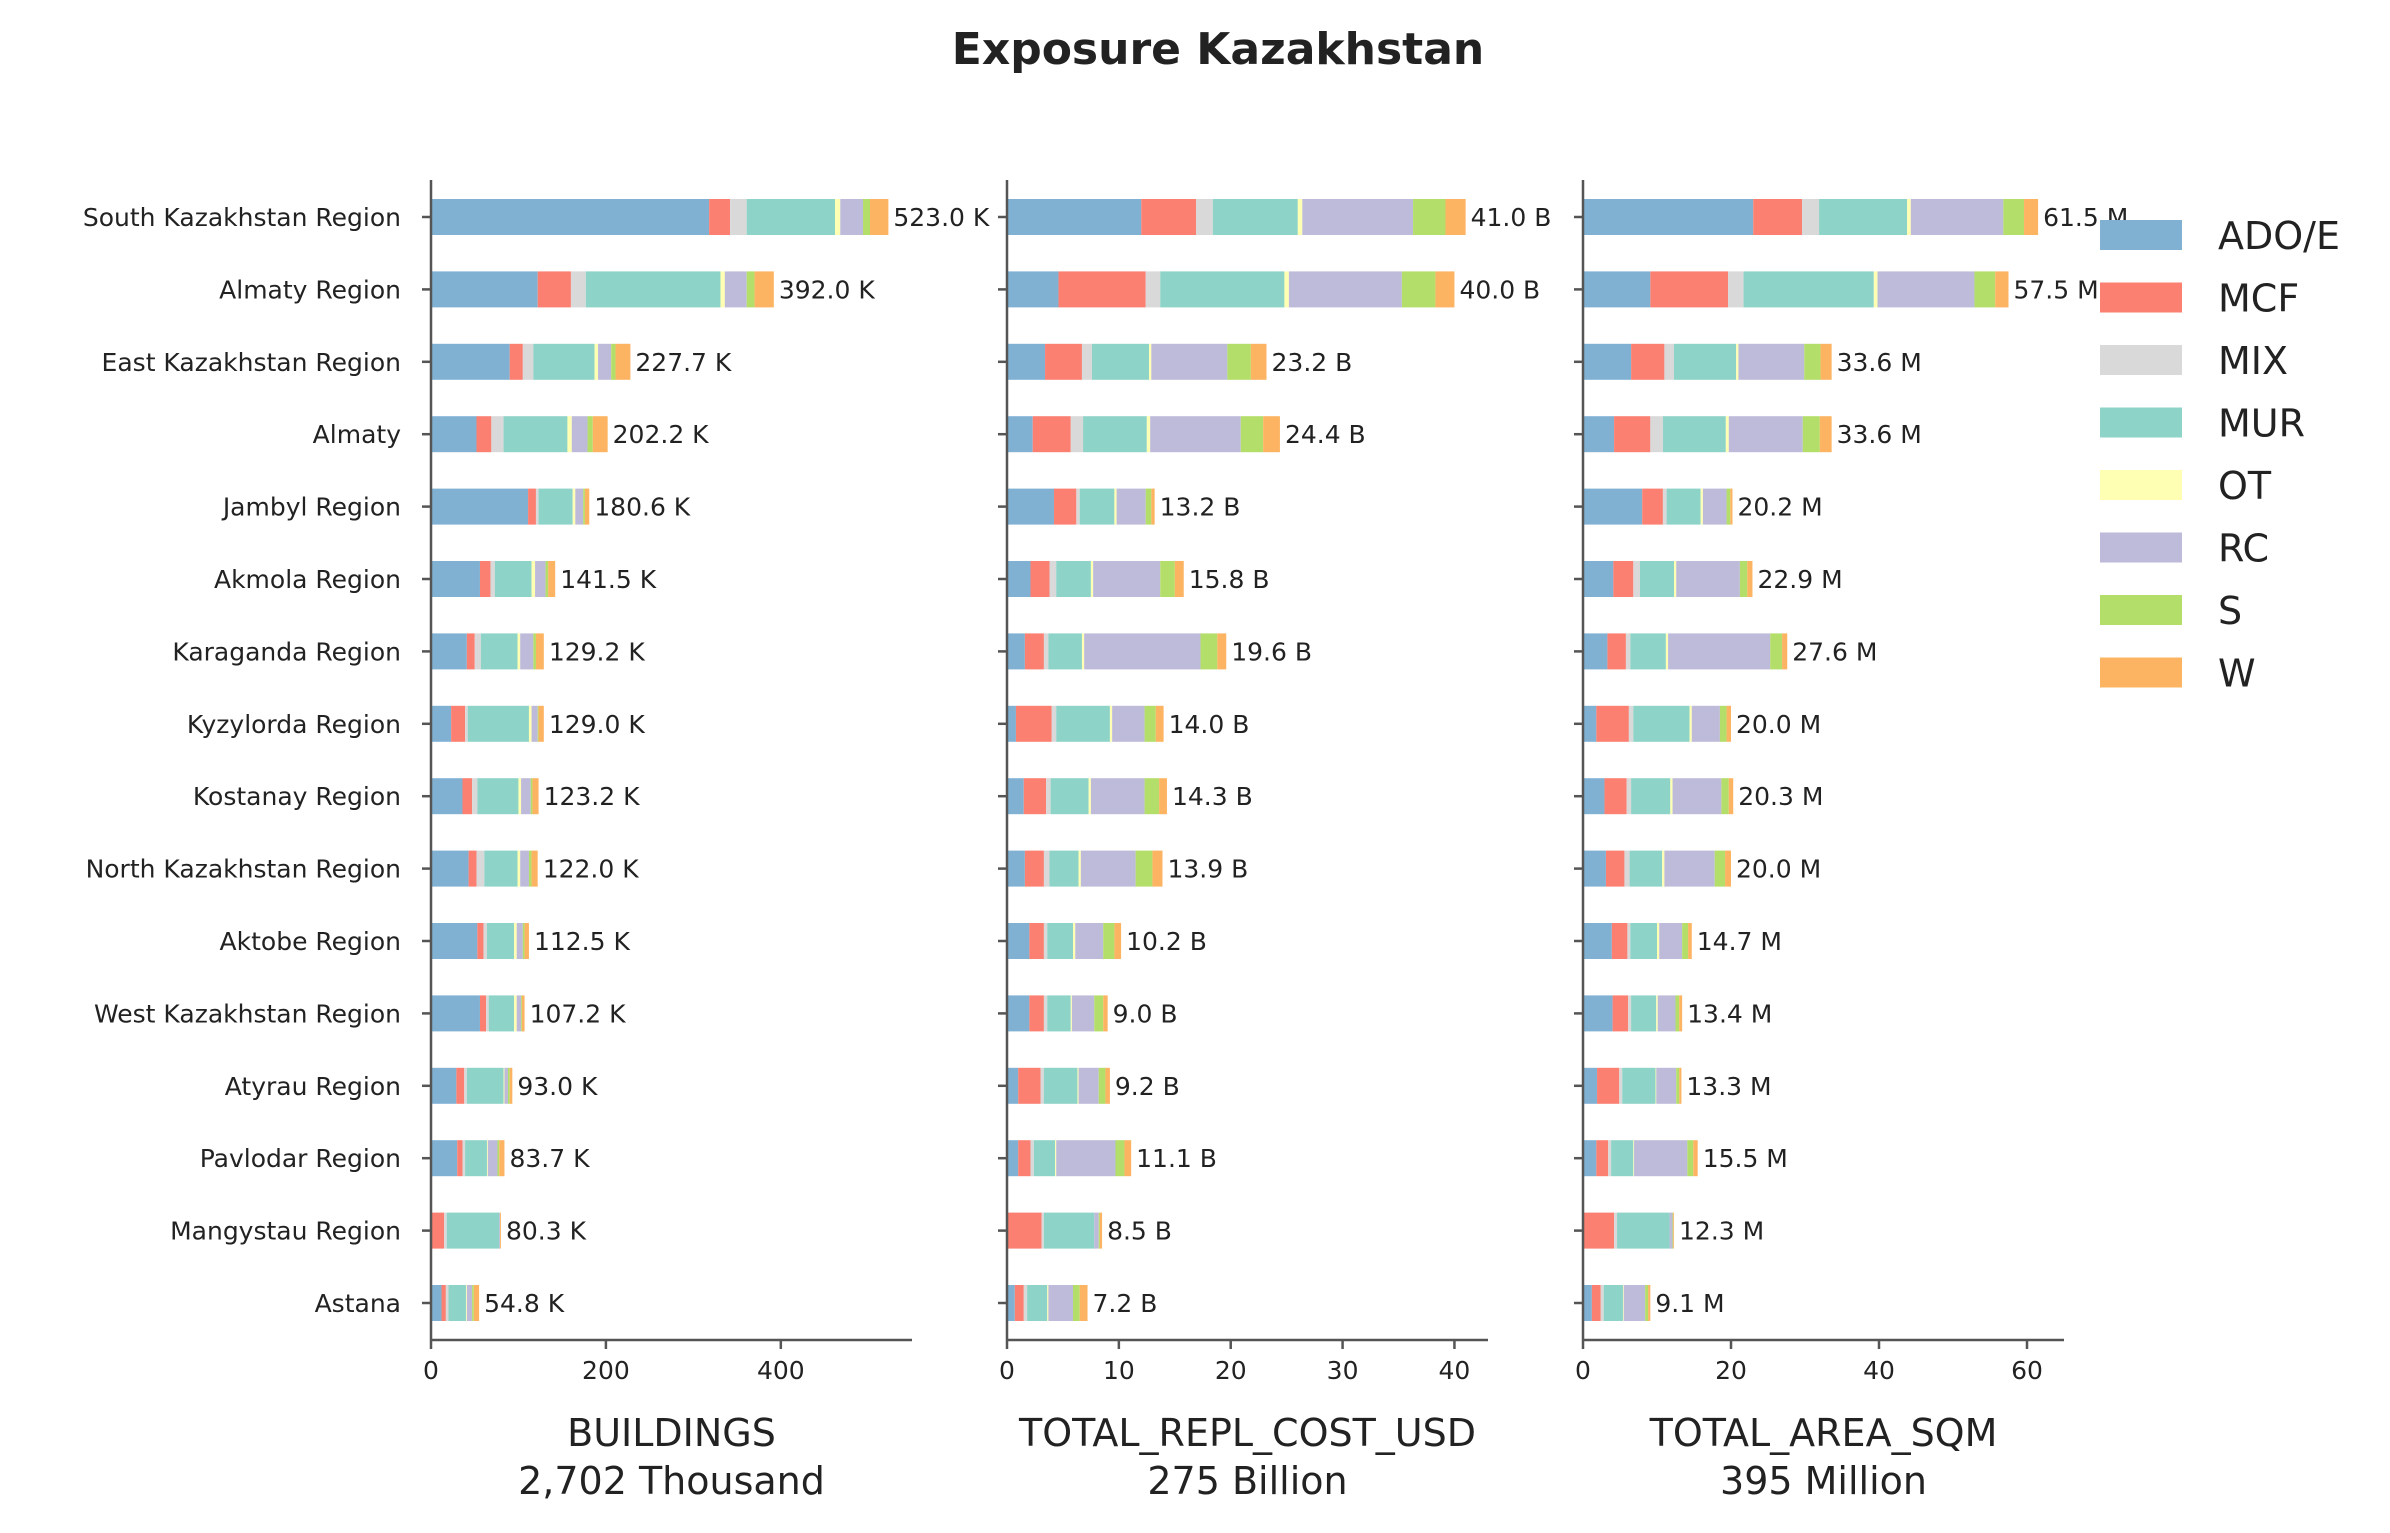 This screenshot has width=2390, height=1533. I want to click on bar-total-label: 523.0 K, so click(941, 217).